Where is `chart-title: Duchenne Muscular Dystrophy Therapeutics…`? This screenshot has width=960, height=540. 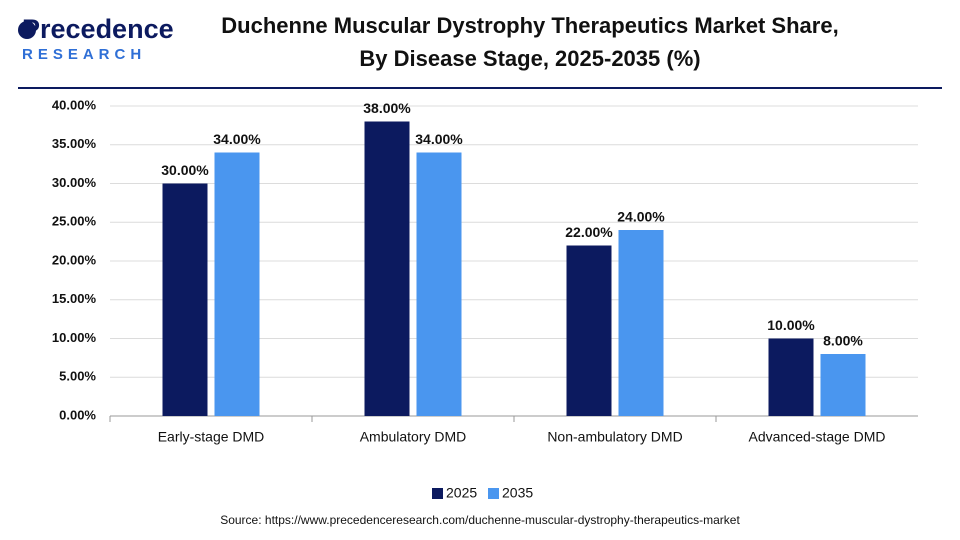
chart-title: Duchenne Muscular Dystrophy Therapeutics… is located at coordinates (529, 25).